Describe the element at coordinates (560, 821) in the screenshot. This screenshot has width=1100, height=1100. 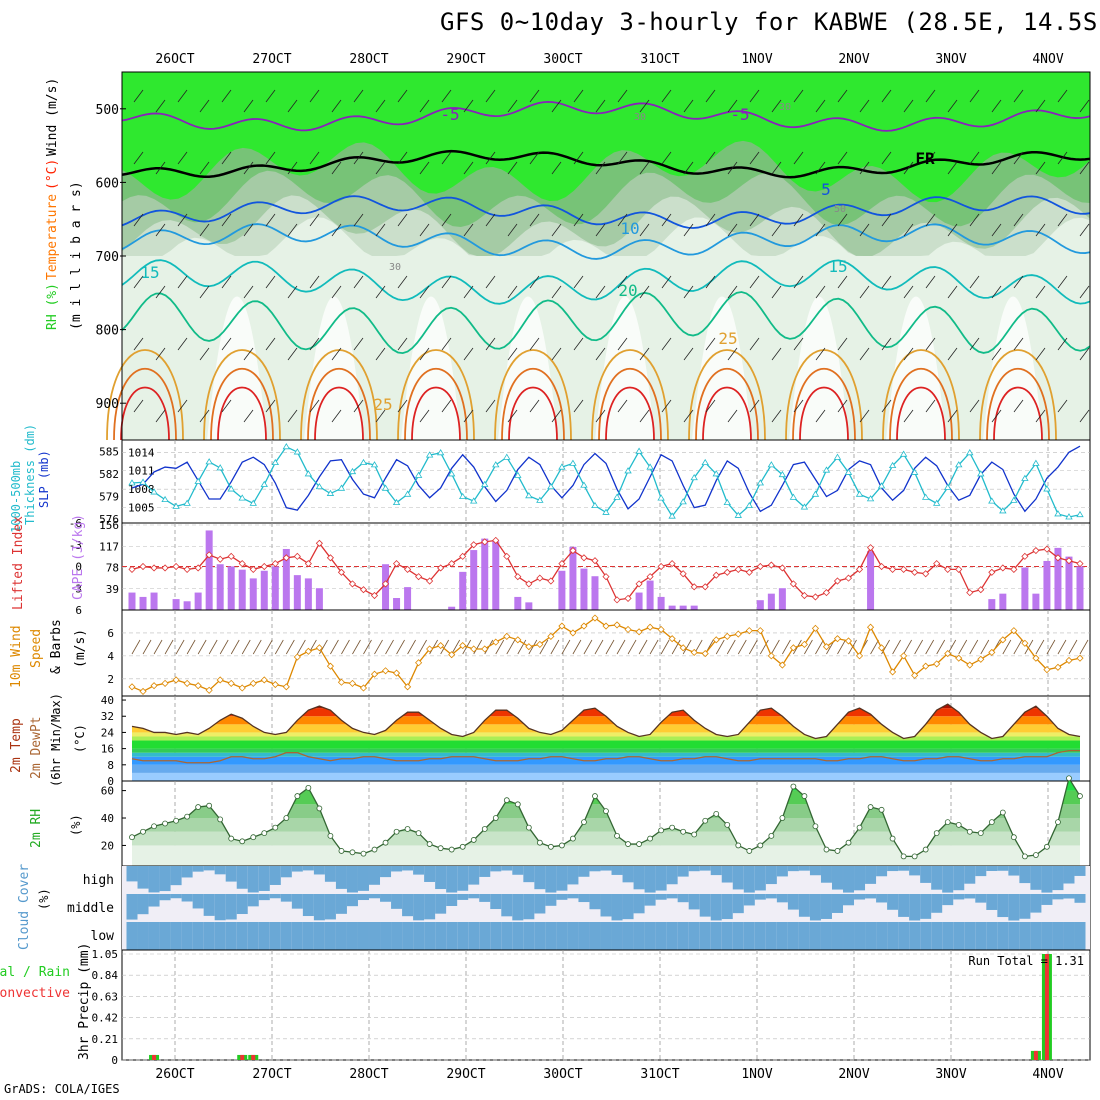
I see `rh-panel: 20 40 60 2m RH (%)` at that location.